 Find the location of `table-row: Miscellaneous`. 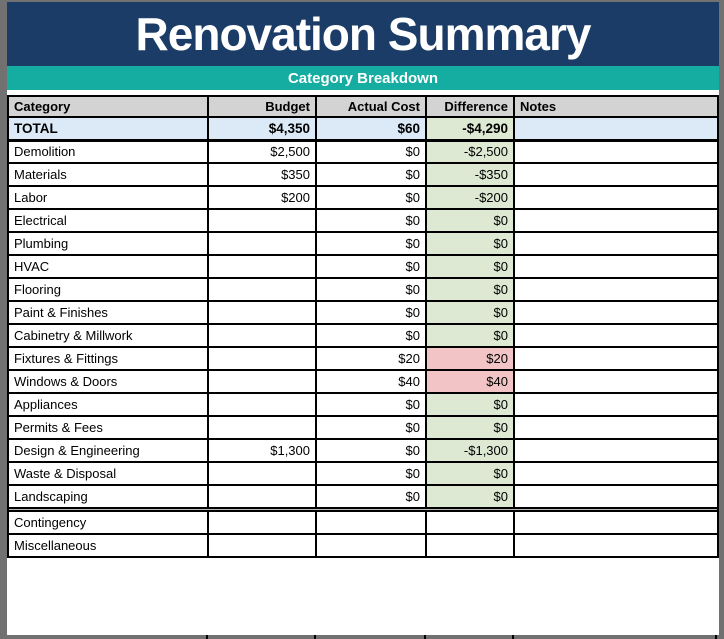

table-row: Miscellaneous is located at coordinates (363, 545).